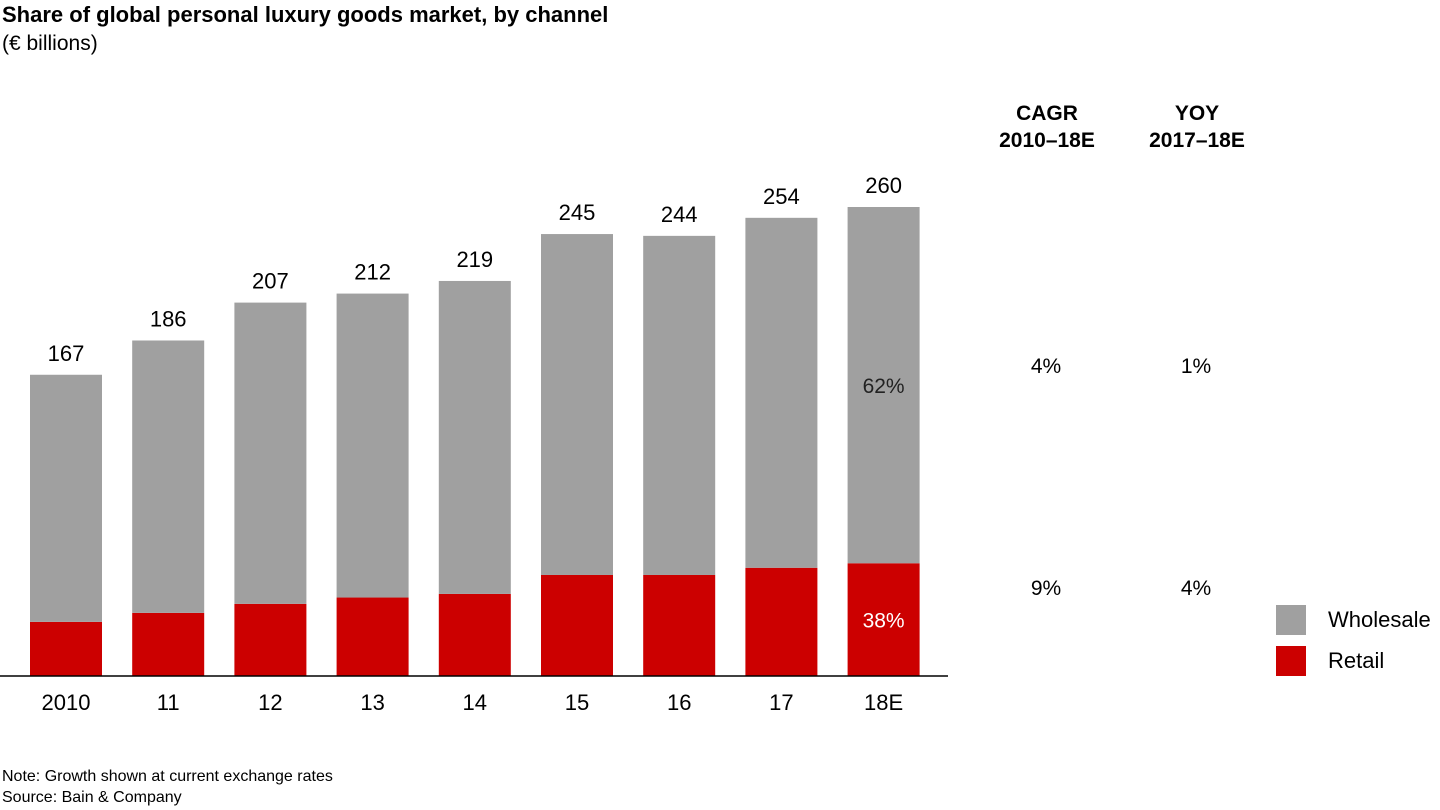 The image size is (1440, 810). What do you see at coordinates (372, 702) in the screenshot?
I see `x-tick-label-13: 13` at bounding box center [372, 702].